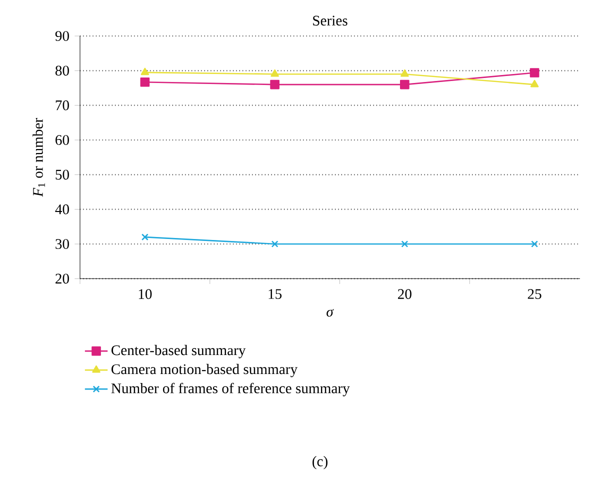  Describe the element at coordinates (205, 371) in the screenshot. I see `legend-label: Camera motion-based summary` at that location.